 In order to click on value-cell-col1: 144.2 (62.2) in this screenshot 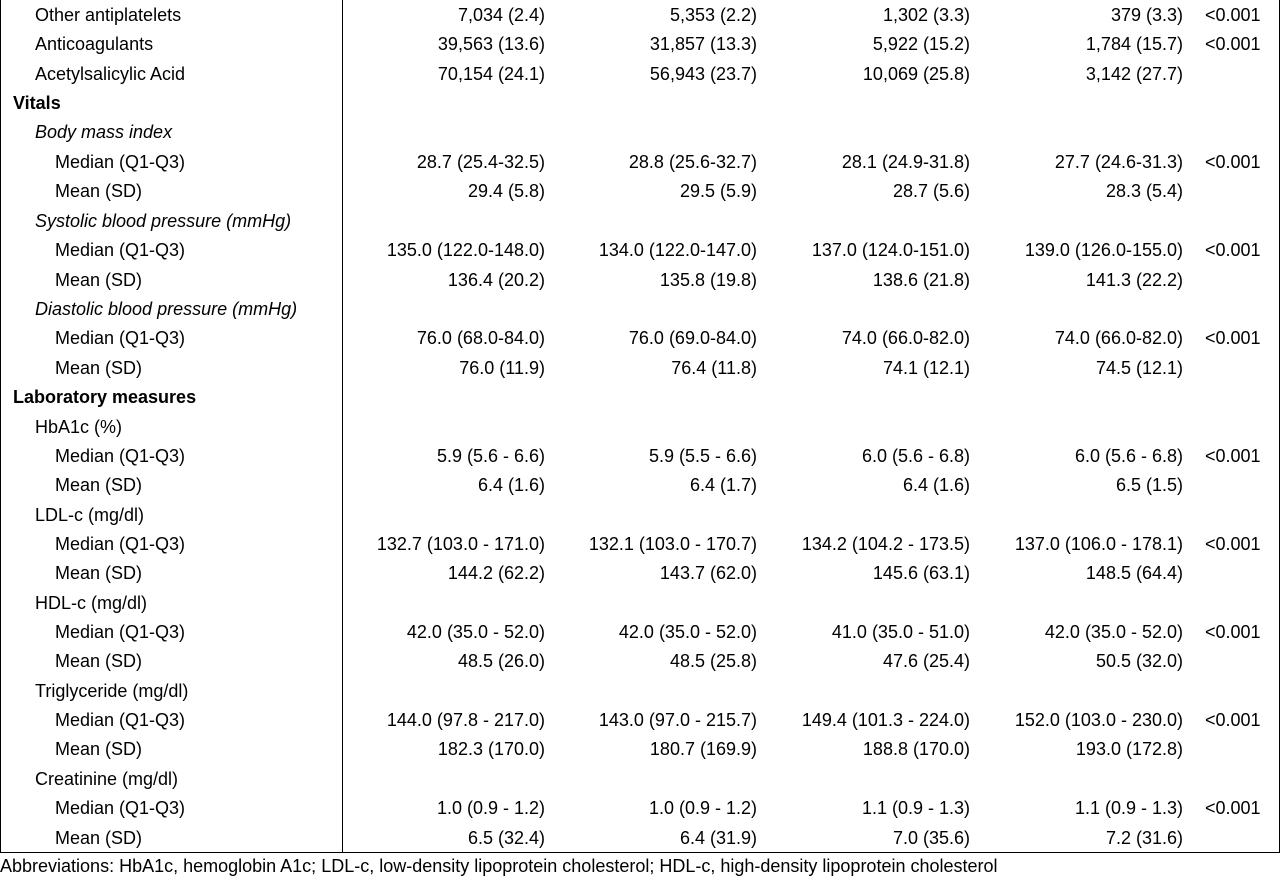, I will do `click(496, 573)`.